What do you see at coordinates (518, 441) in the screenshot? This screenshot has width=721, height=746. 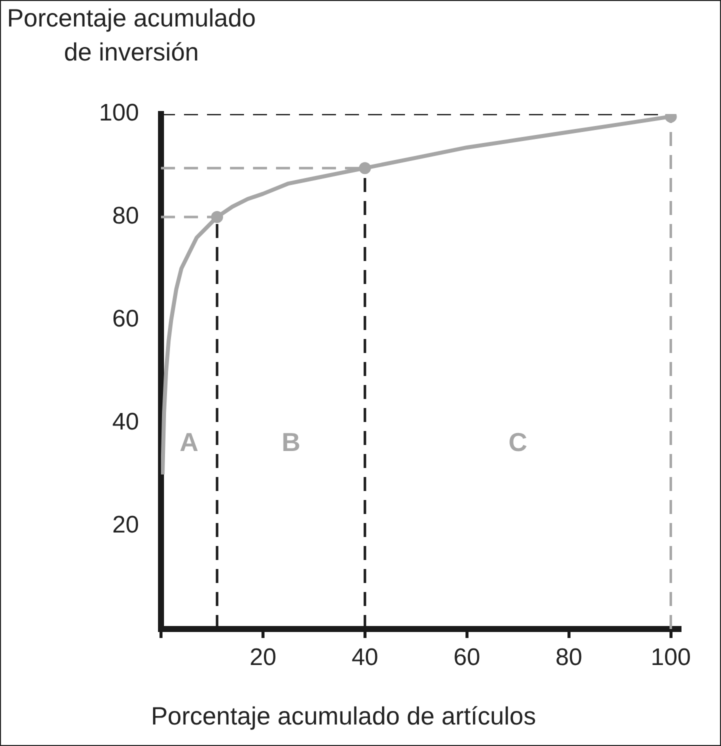 I see `annotation: C` at bounding box center [518, 441].